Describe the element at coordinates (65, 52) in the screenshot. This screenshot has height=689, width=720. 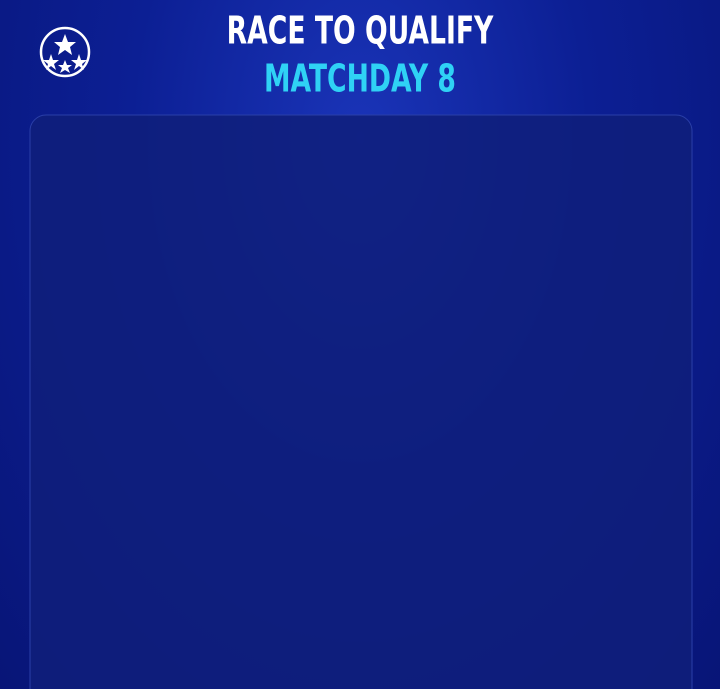
I see `logo` at that location.